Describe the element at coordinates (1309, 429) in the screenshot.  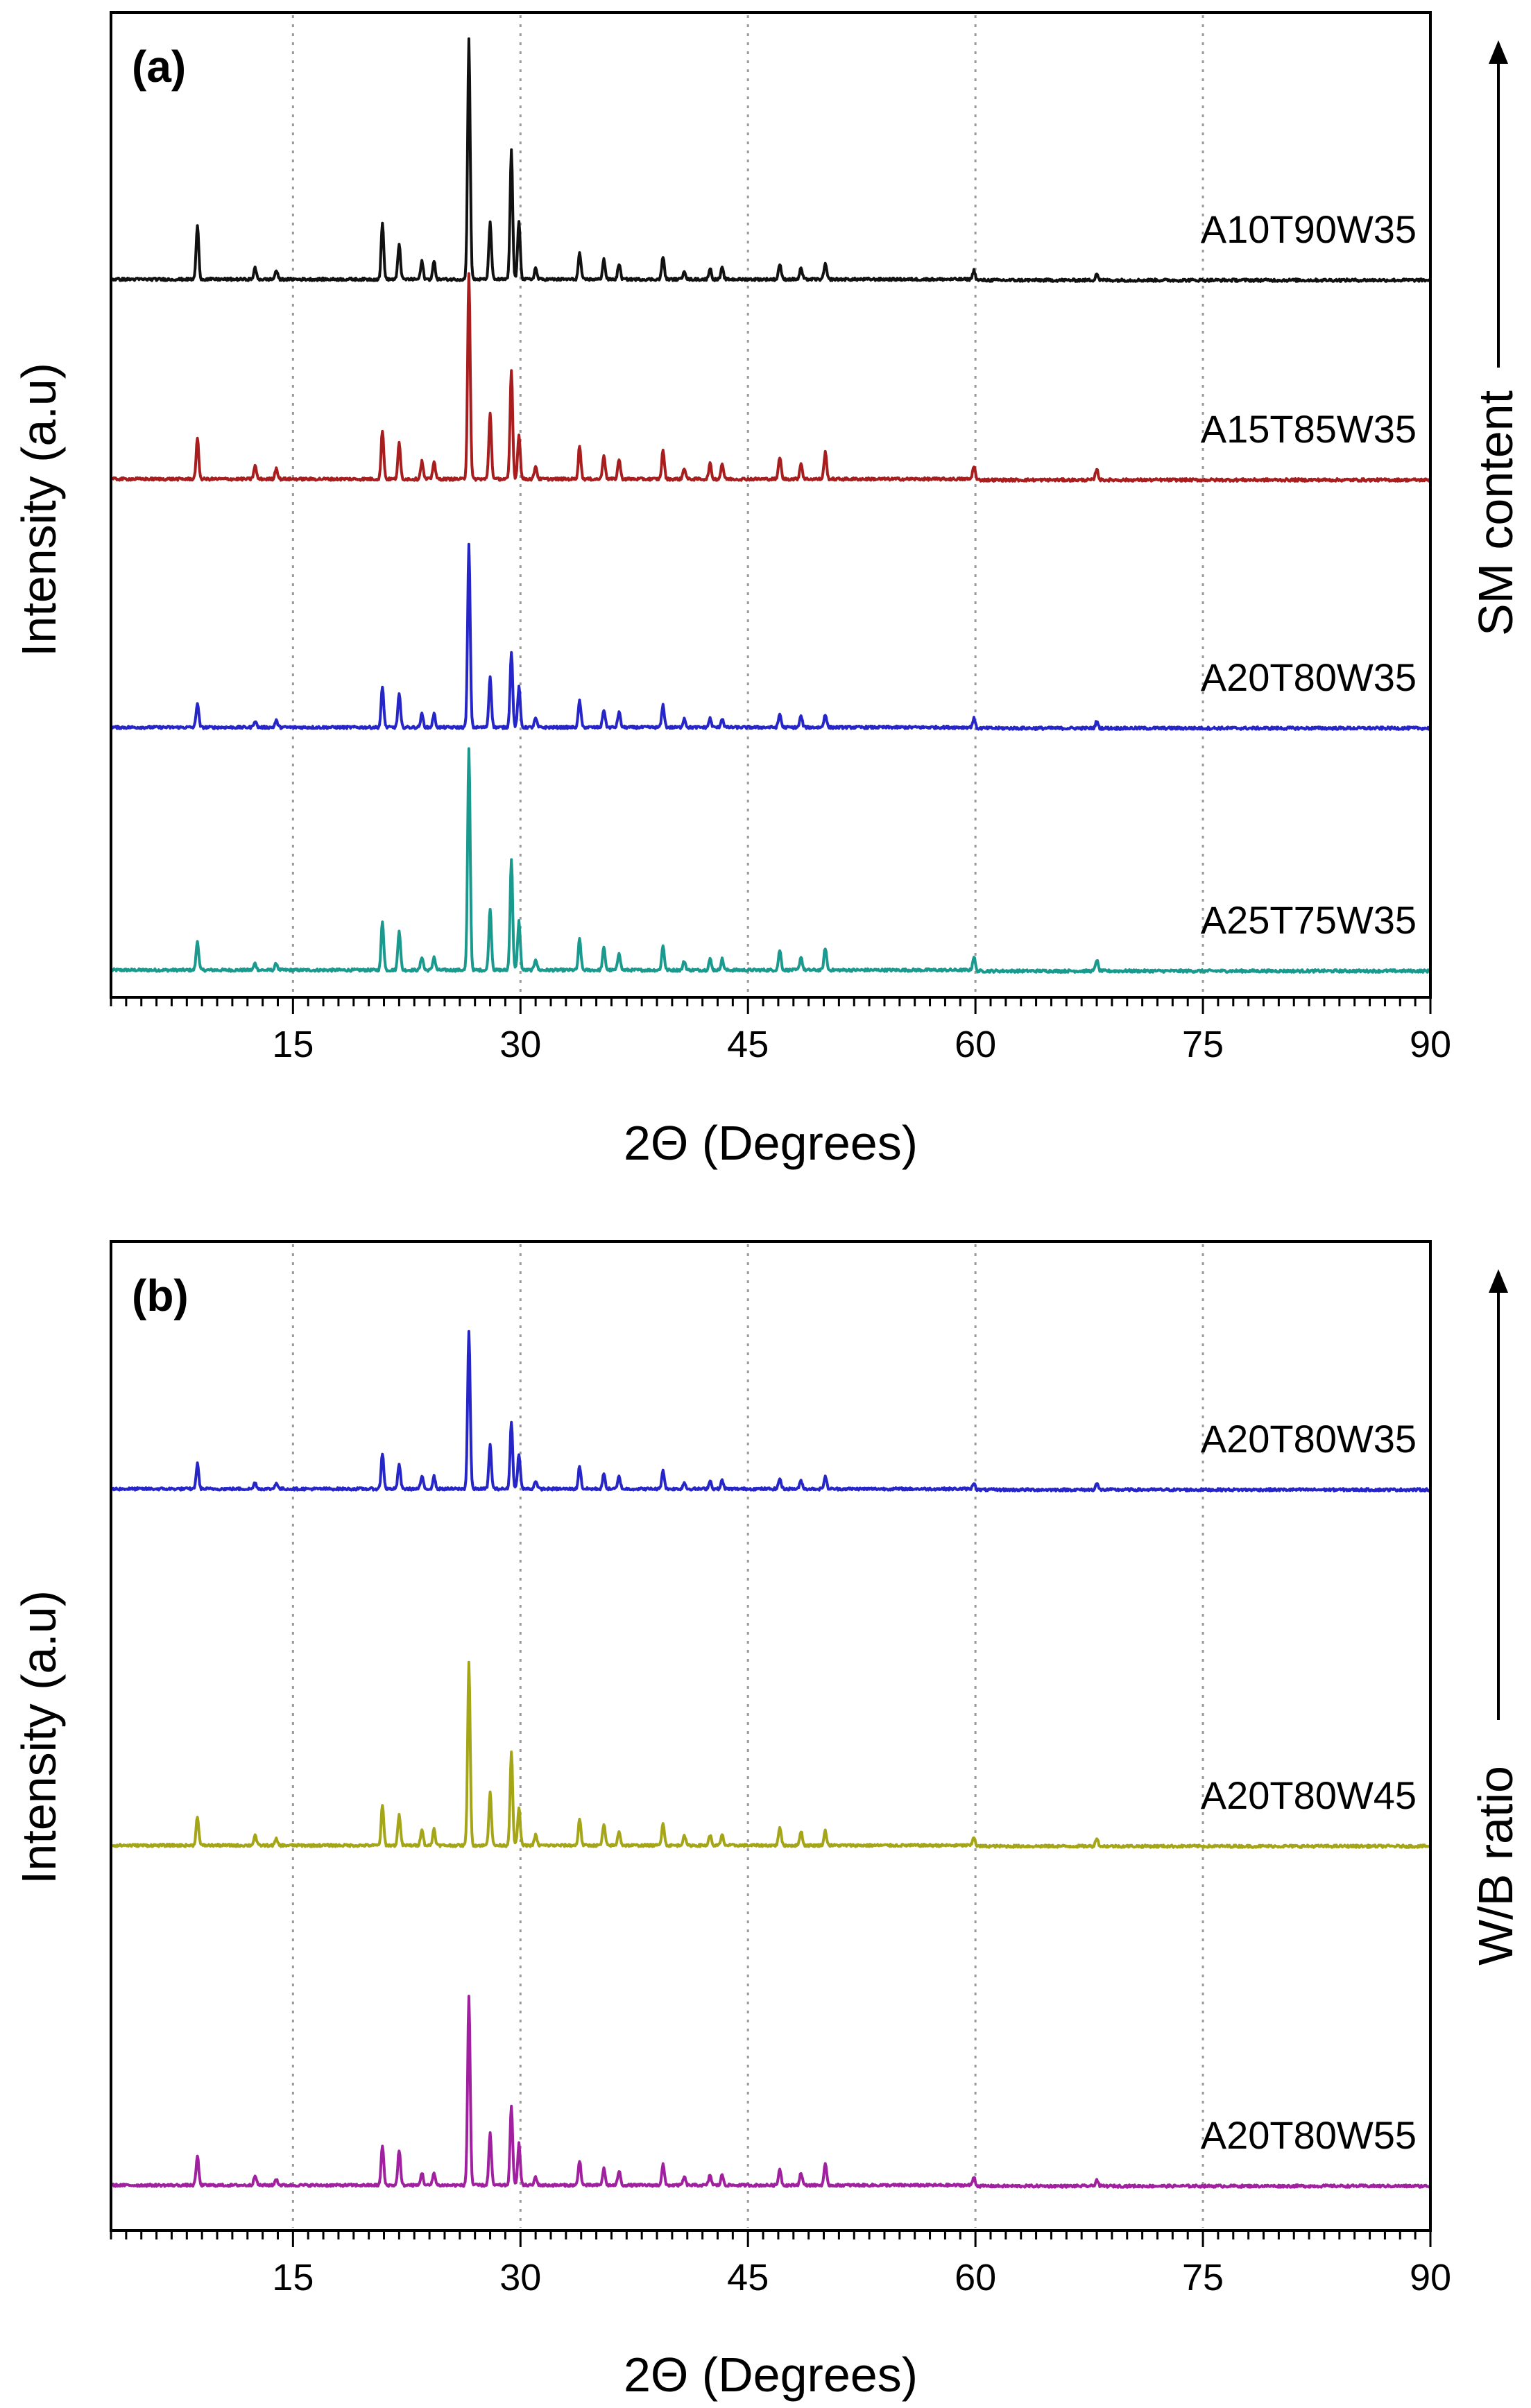
I see `series-label: A15T85W35` at that location.